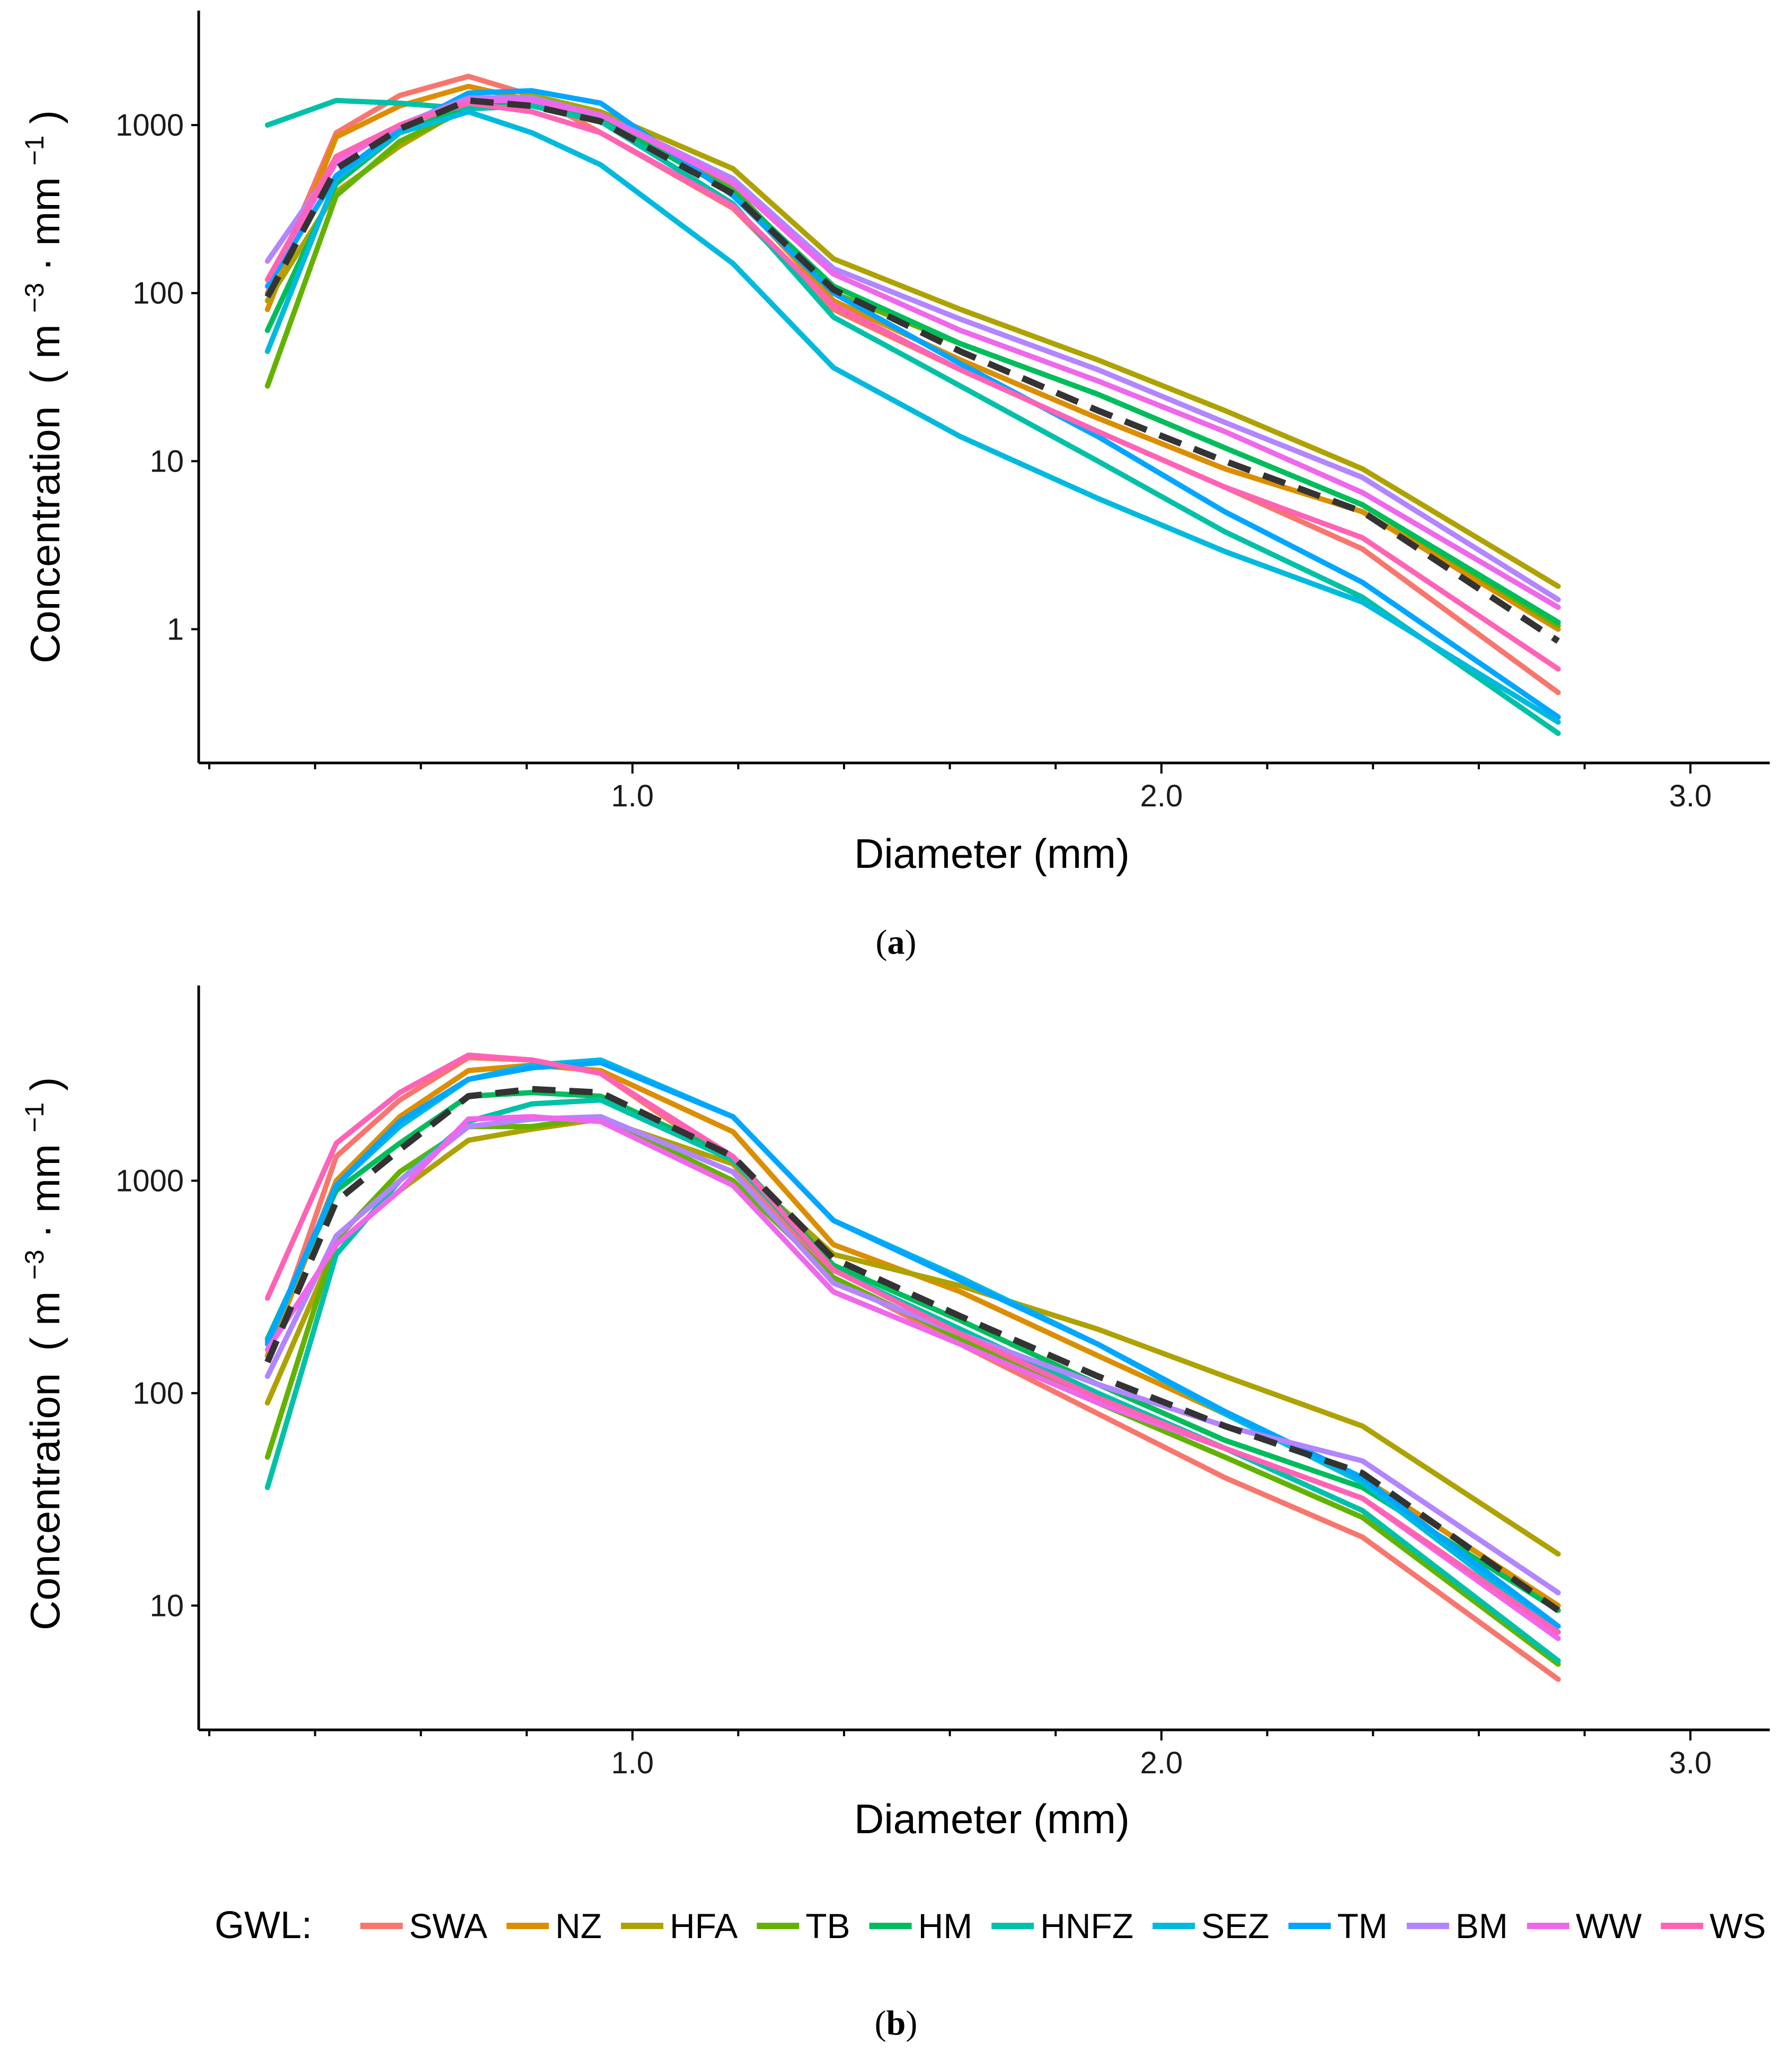  I want to click on legend-item-ws: WS, so click(1714, 1926).